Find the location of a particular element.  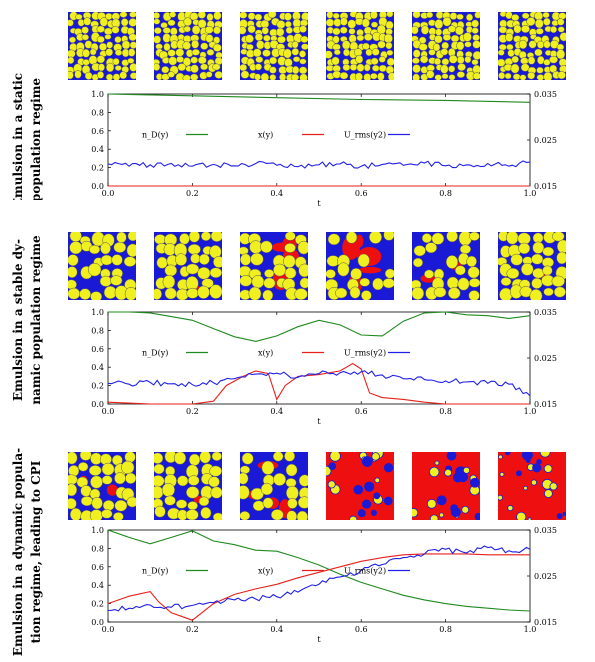

y-tick-label: 0.2 is located at coordinates (97, 386).